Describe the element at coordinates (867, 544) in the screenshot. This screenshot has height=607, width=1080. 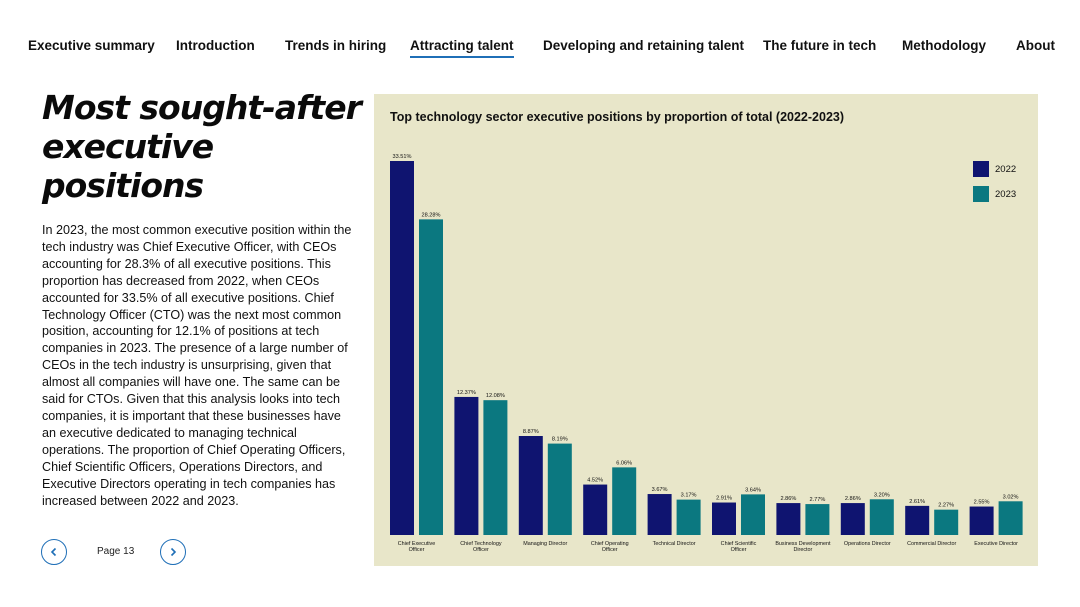
I see `category-label-7: Operations Director` at that location.